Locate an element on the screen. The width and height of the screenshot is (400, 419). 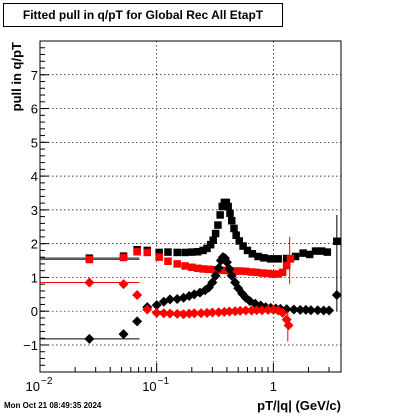
y-tick-label: 3 is located at coordinates (34, 210).